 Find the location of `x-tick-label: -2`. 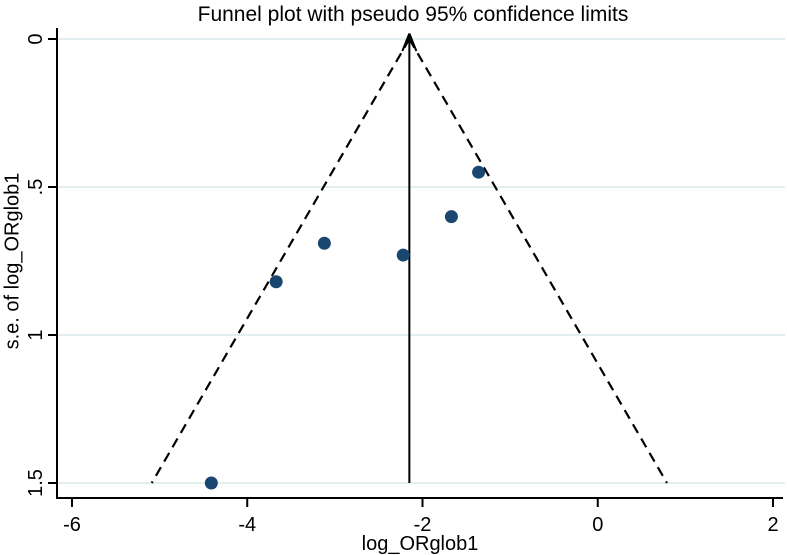

x-tick-label: -2 is located at coordinates (423, 525).